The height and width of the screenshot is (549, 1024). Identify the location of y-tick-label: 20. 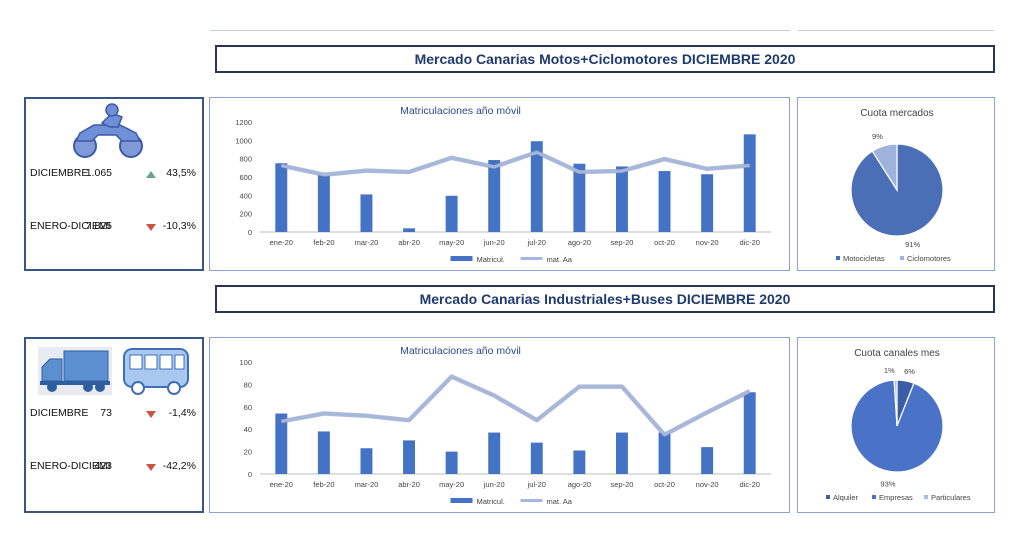
(248, 452).